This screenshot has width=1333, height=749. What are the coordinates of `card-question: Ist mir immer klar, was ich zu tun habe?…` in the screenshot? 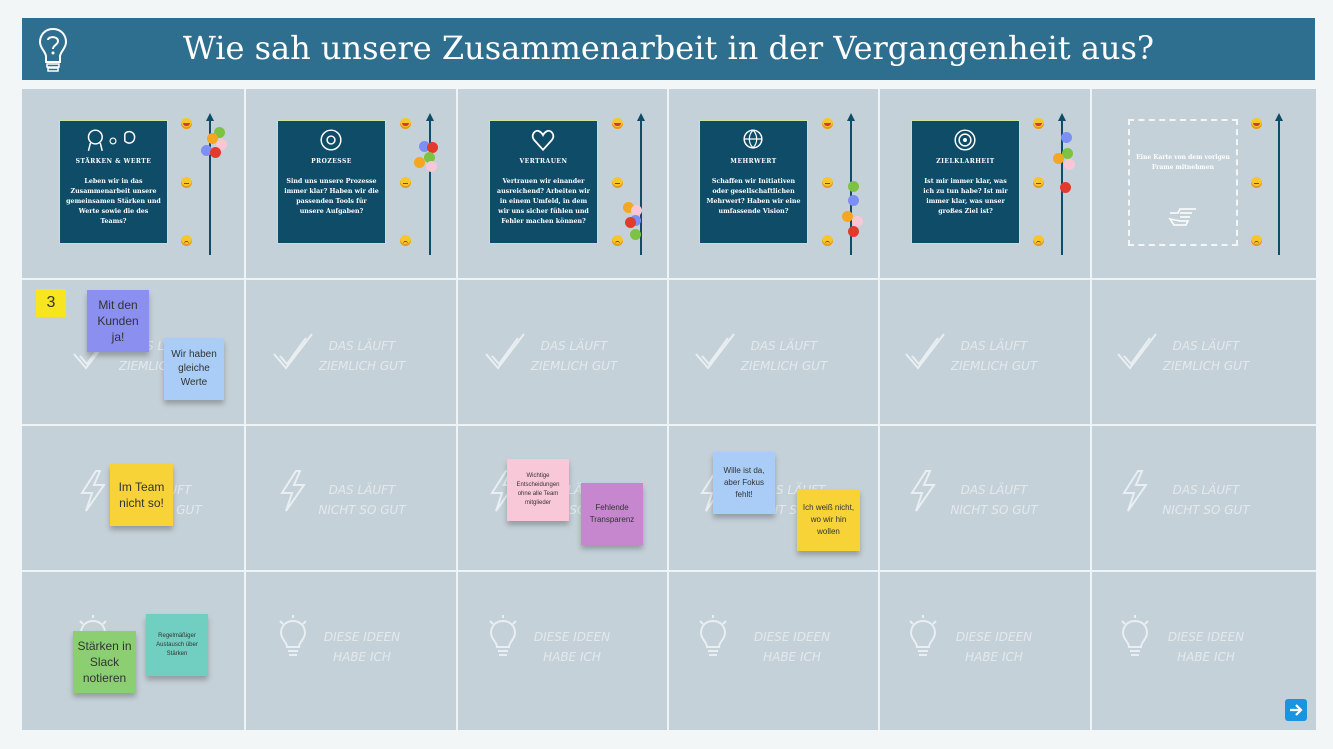 It's located at (965, 196).